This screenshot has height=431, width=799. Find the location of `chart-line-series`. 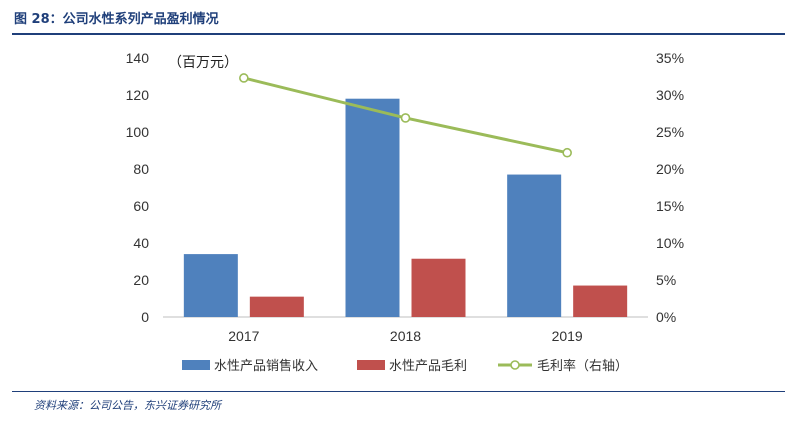

chart-line-series is located at coordinates (405, 115).